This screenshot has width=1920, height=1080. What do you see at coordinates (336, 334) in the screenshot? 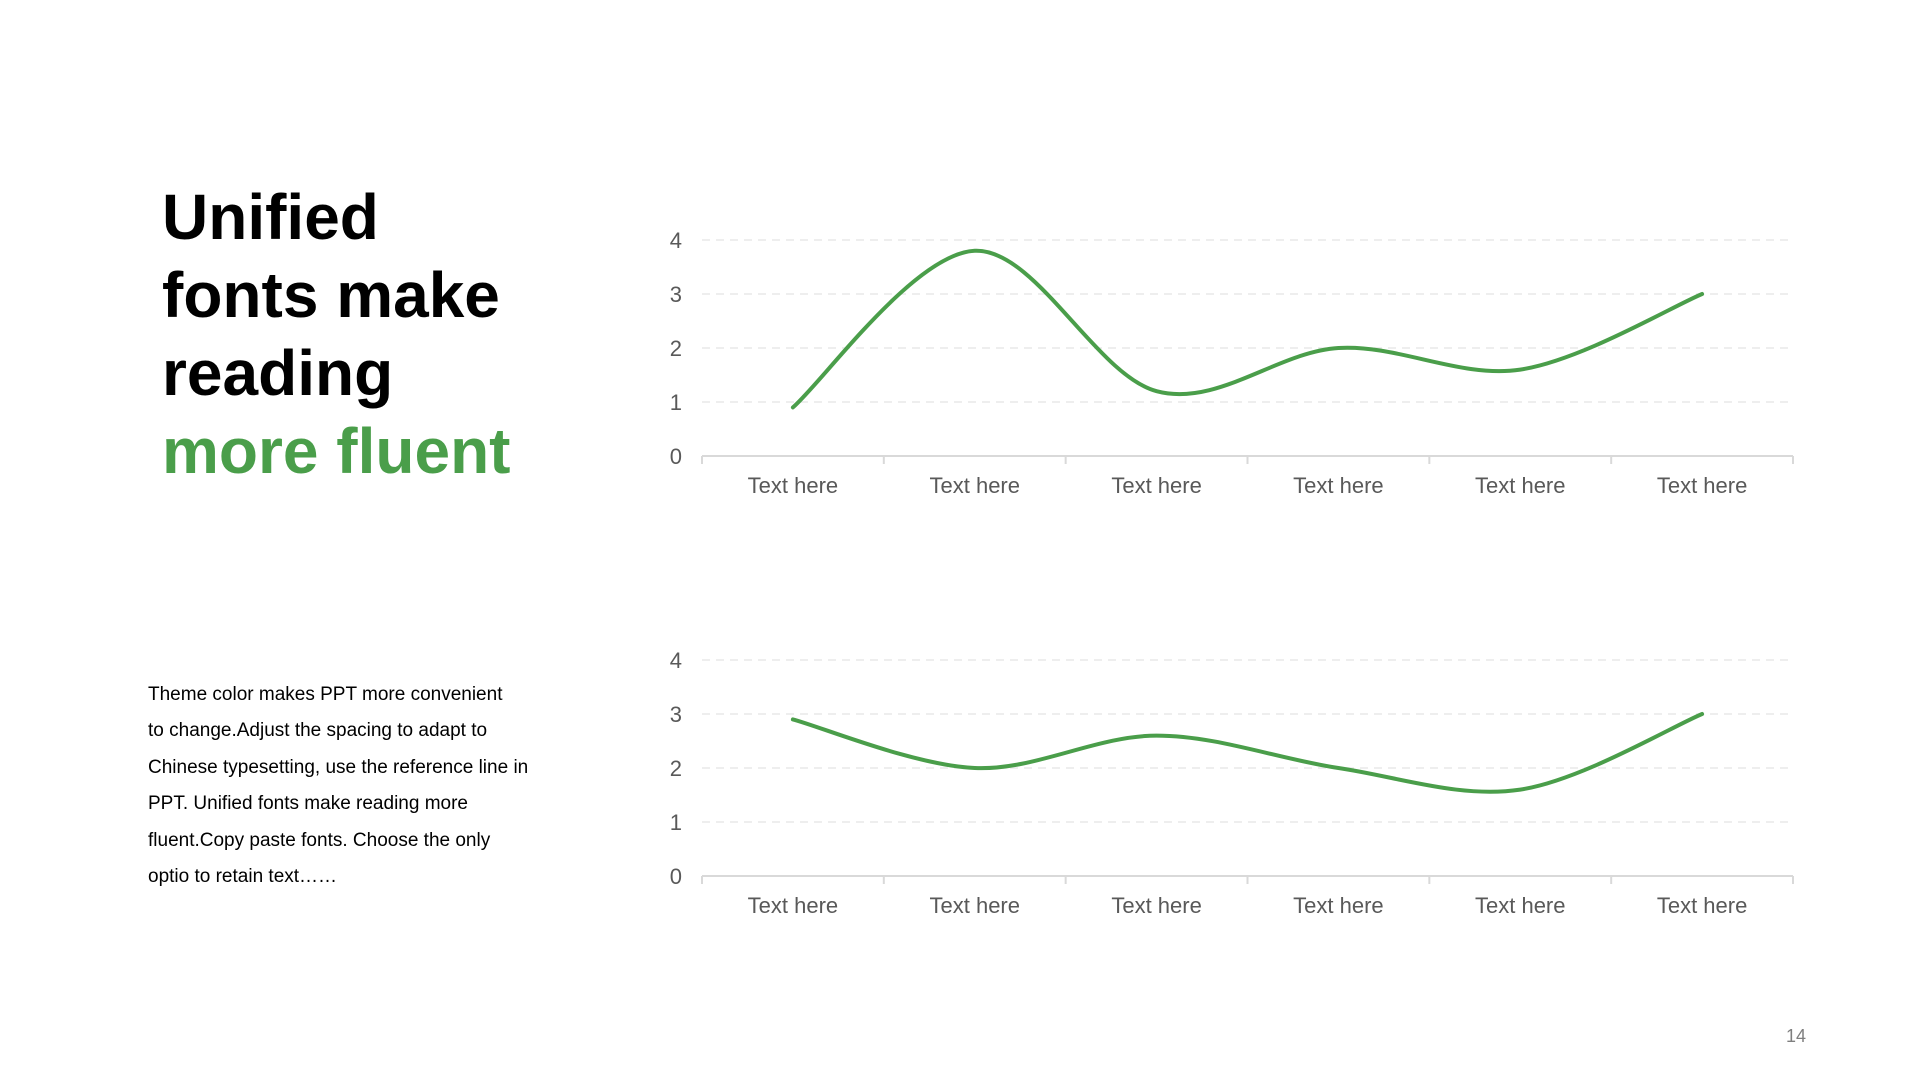
I see `slide-title: Unified fonts make reading more fluent` at bounding box center [336, 334].